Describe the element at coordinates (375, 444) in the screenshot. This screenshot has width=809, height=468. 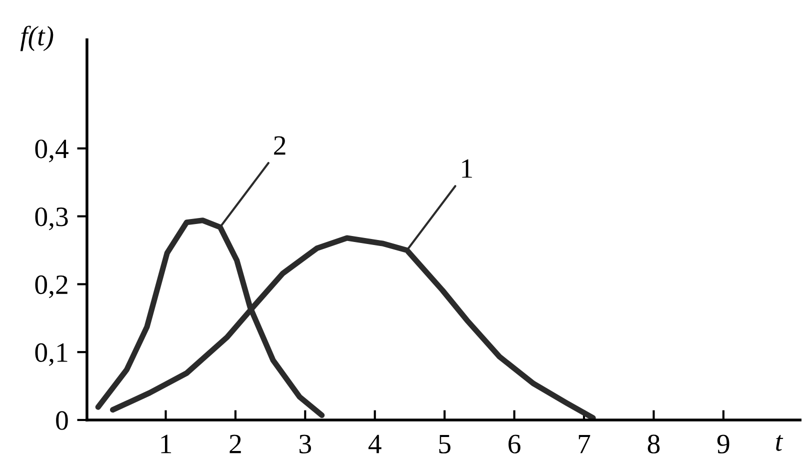
I see `x-tick-label: 4` at that location.